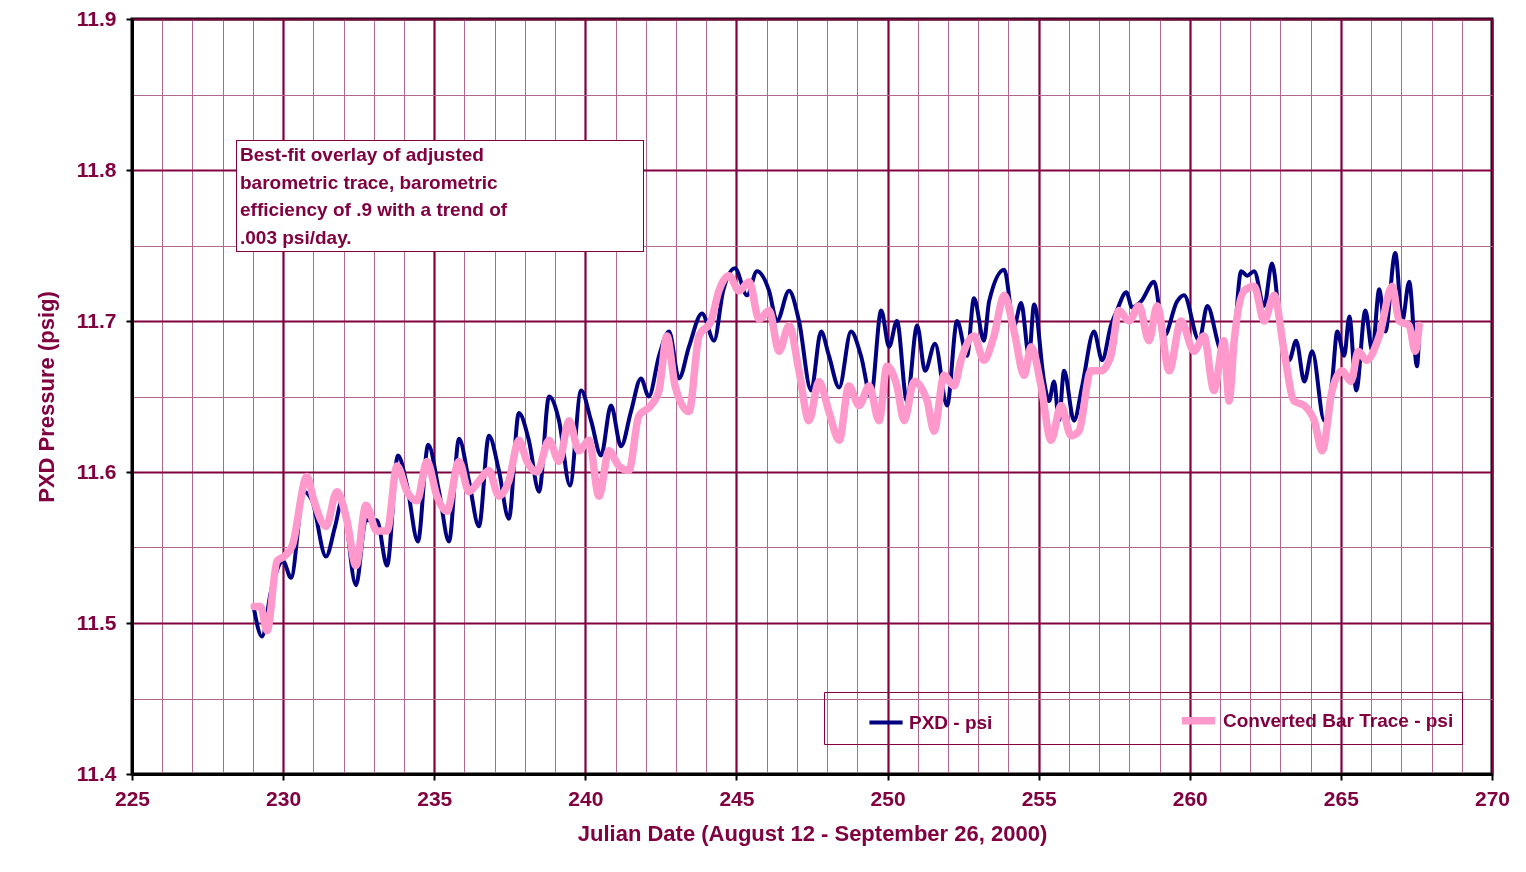  I want to click on x-tick-label: 250, so click(888, 798).